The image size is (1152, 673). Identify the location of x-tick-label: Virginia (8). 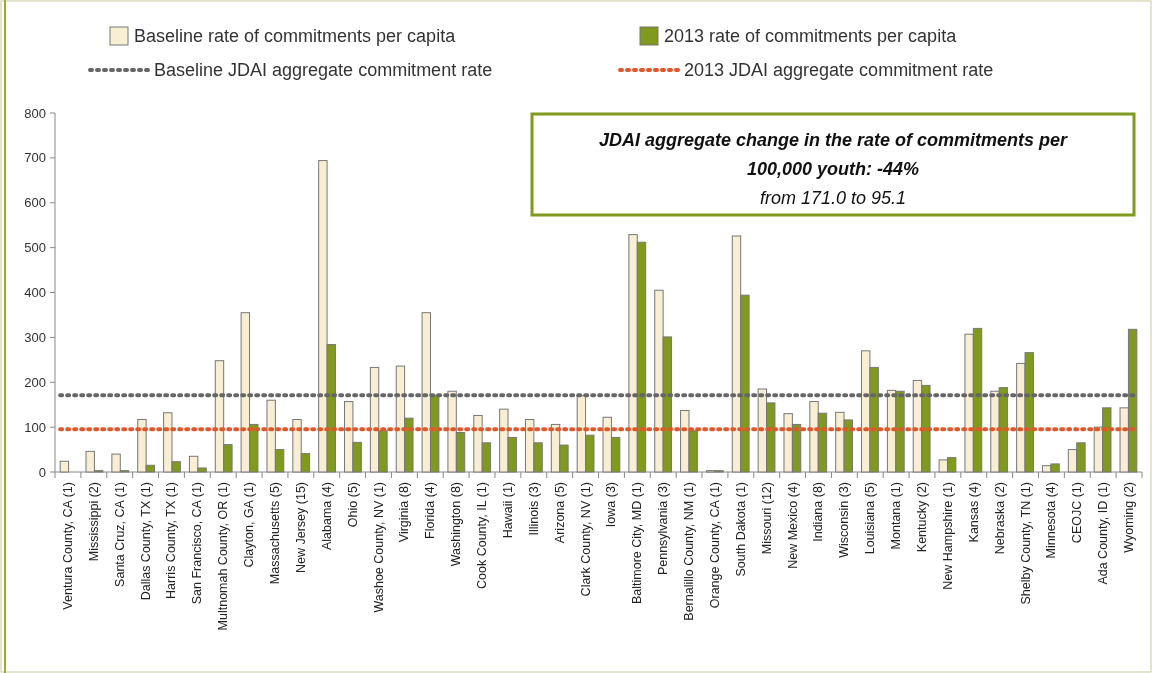
(404, 512).